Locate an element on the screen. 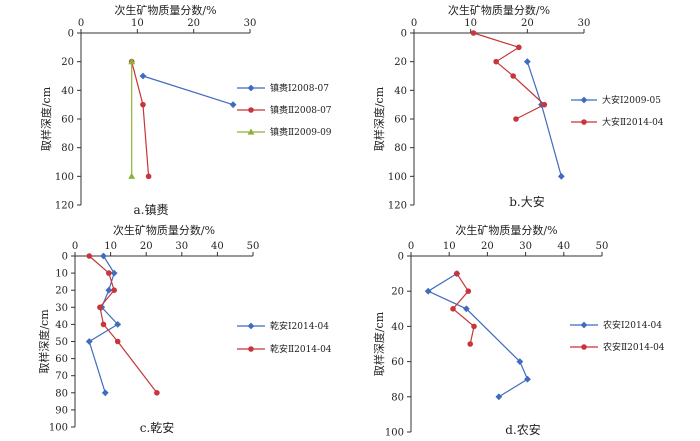 The width and height of the screenshot is (700, 441). panel-caption: d.农安 is located at coordinates (523, 429).